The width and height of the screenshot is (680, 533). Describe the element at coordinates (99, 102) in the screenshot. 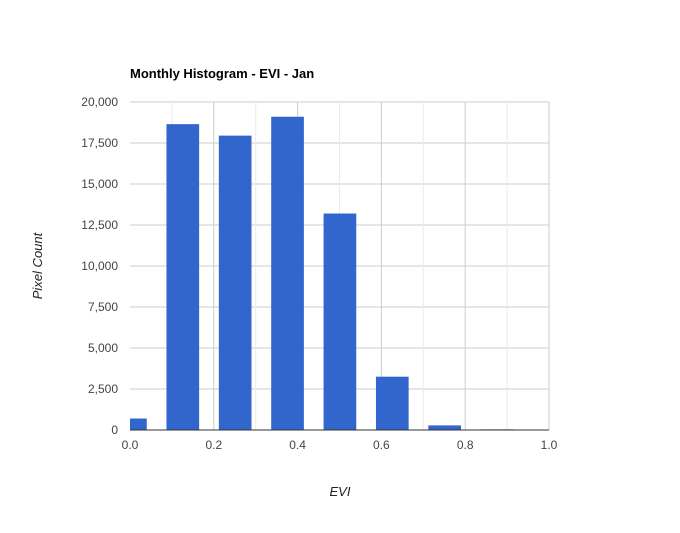

I see `y-tick-label: 20,000` at that location.